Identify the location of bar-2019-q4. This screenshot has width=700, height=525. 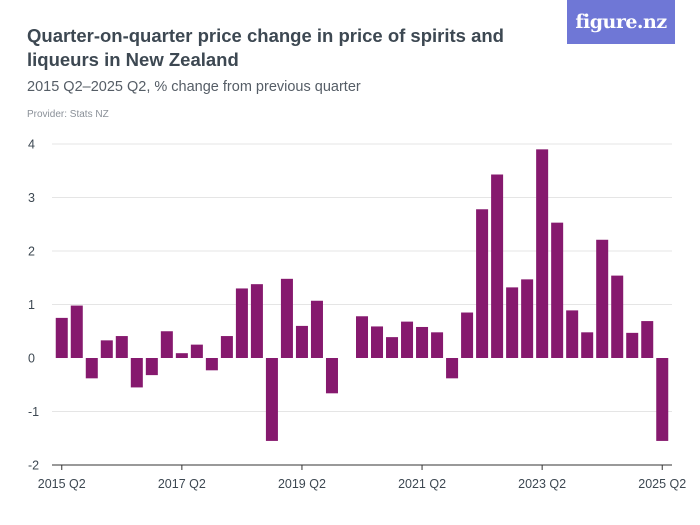
(331, 376).